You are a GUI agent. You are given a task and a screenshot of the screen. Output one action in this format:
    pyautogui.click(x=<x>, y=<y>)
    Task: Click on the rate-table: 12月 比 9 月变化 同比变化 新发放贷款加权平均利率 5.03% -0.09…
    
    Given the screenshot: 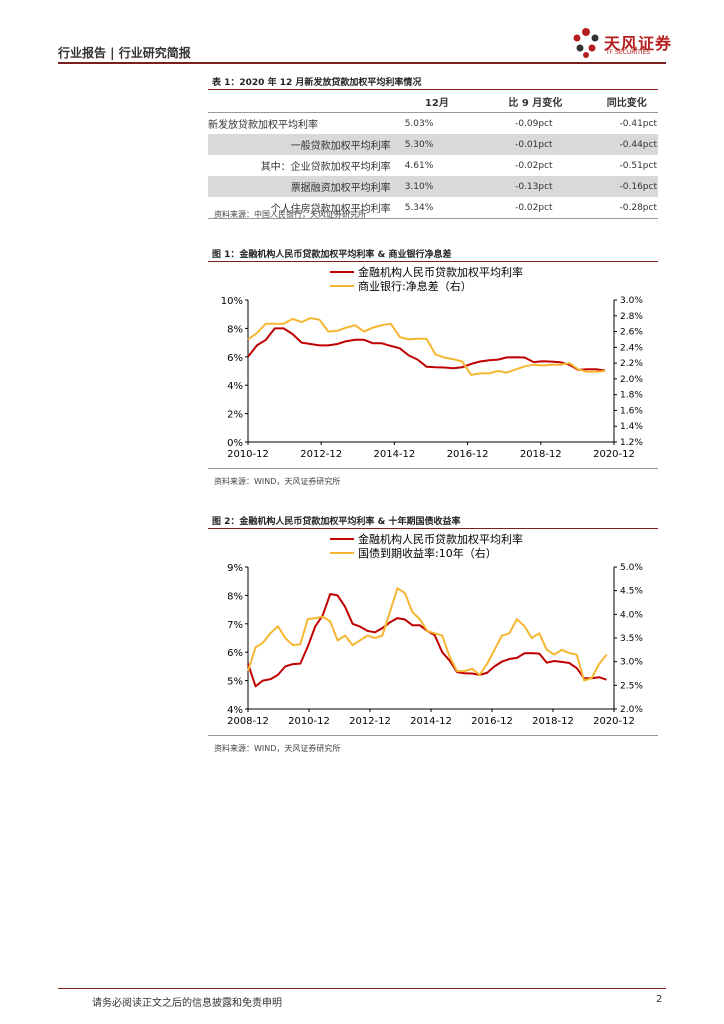 What is the action you would take?
    pyautogui.click(x=433, y=154)
    